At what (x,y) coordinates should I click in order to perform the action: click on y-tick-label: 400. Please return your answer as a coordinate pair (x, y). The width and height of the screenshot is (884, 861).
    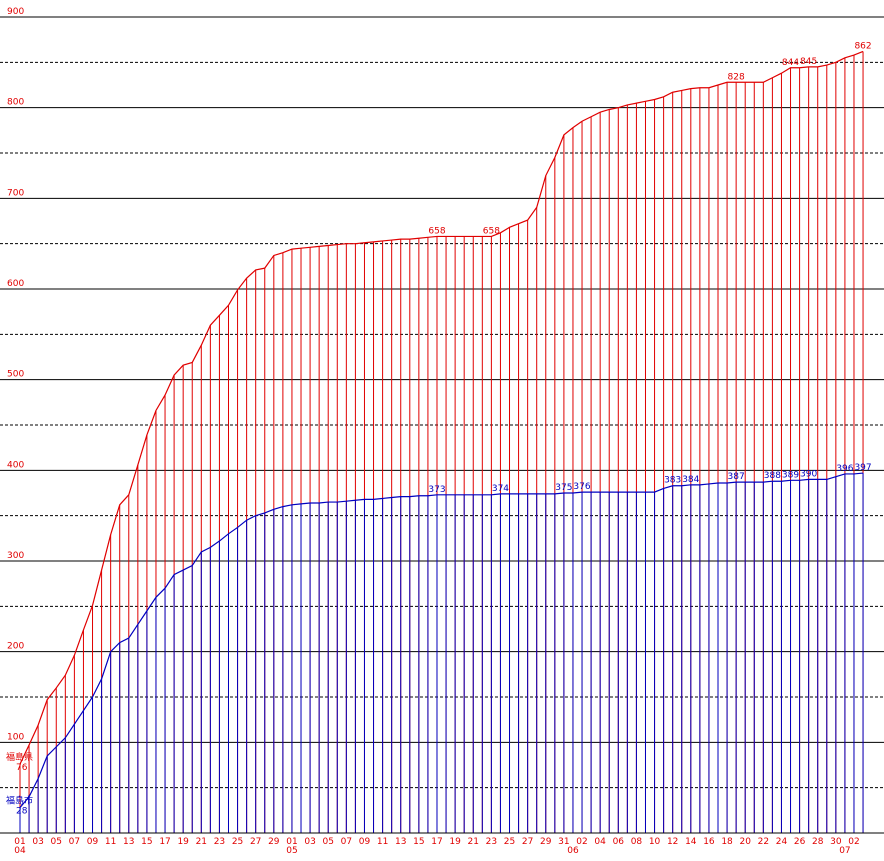
    Looking at the image, I should click on (15, 465).